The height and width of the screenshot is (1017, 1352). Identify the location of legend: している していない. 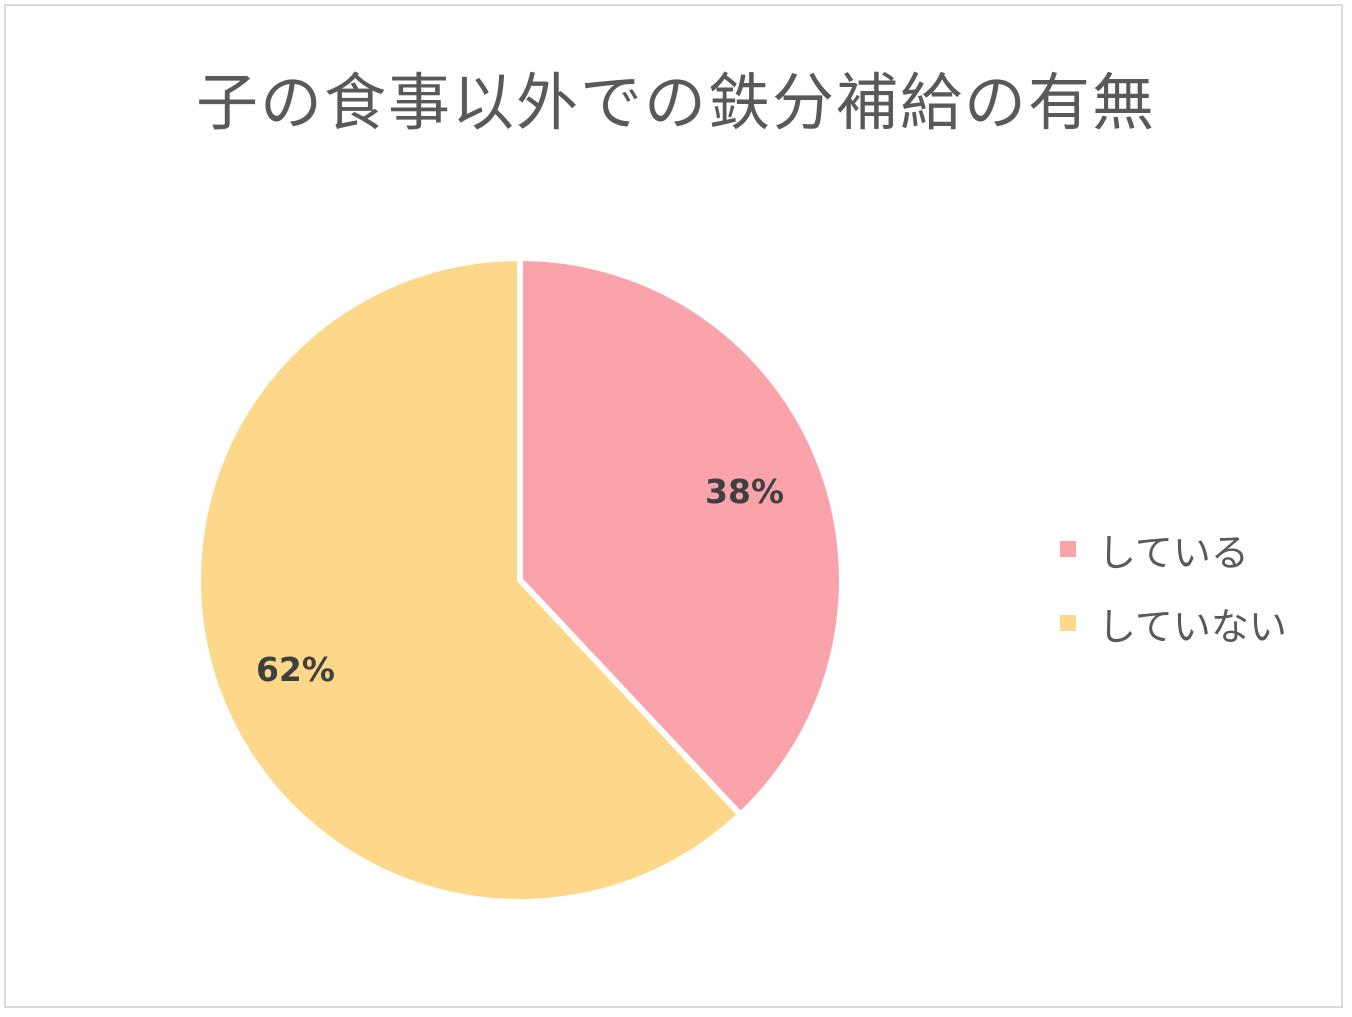
(1173, 586).